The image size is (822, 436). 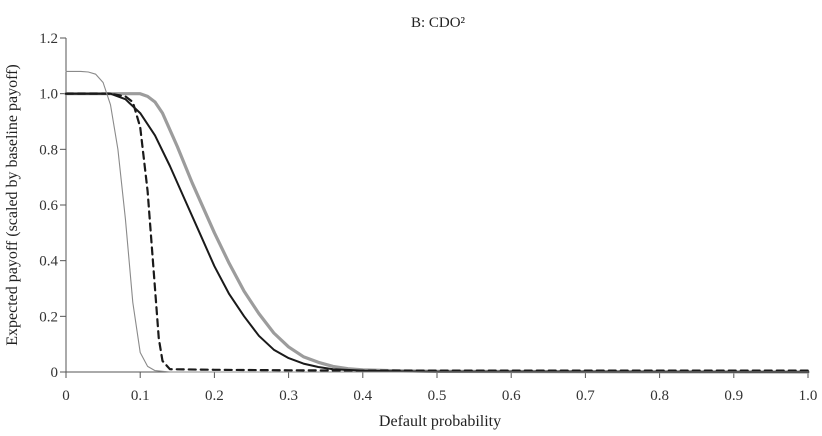 I want to click on x-tick-label: 0.4, so click(x=362, y=396).